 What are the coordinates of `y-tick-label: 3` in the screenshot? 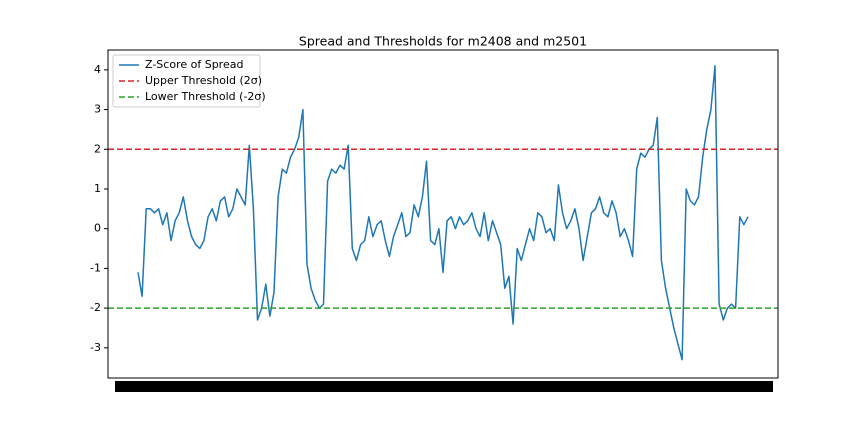 It's located at (97, 109).